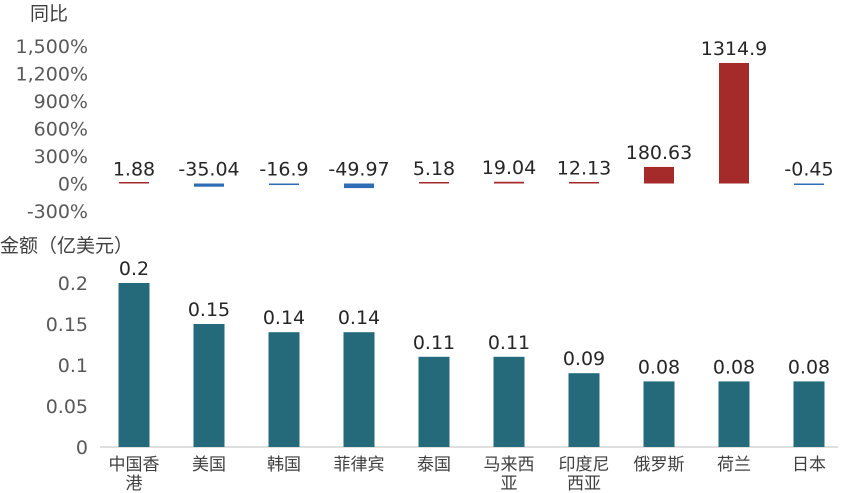 The width and height of the screenshot is (848, 493). I want to click on top-data-label: 180.63, so click(659, 153).